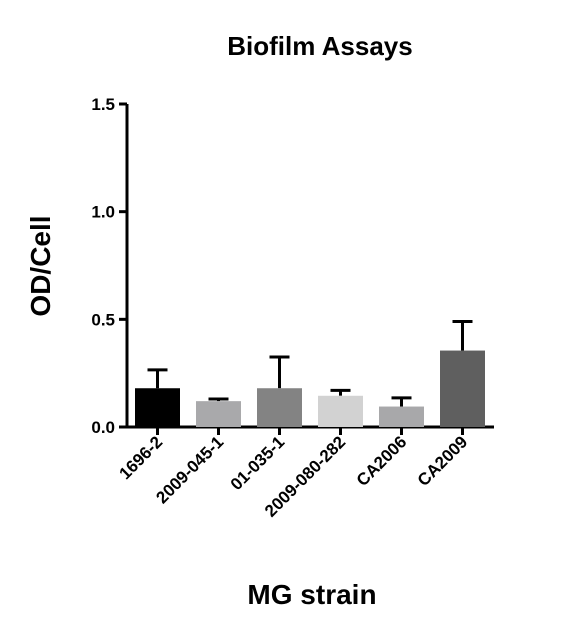  What do you see at coordinates (311, 594) in the screenshot?
I see `x-axis-title: MG strain` at bounding box center [311, 594].